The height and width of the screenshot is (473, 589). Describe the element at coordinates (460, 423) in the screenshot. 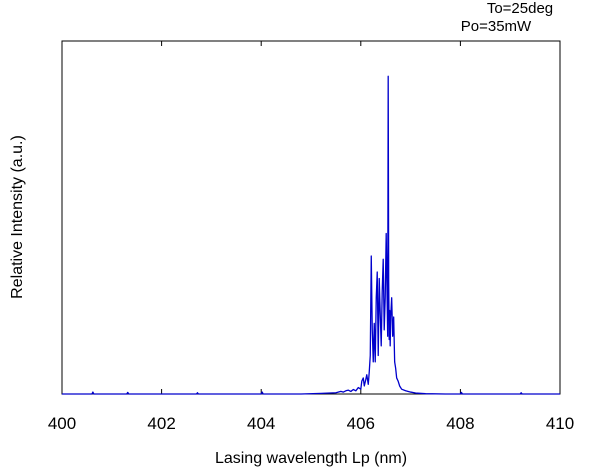

I see `x-tick-label: 408` at that location.